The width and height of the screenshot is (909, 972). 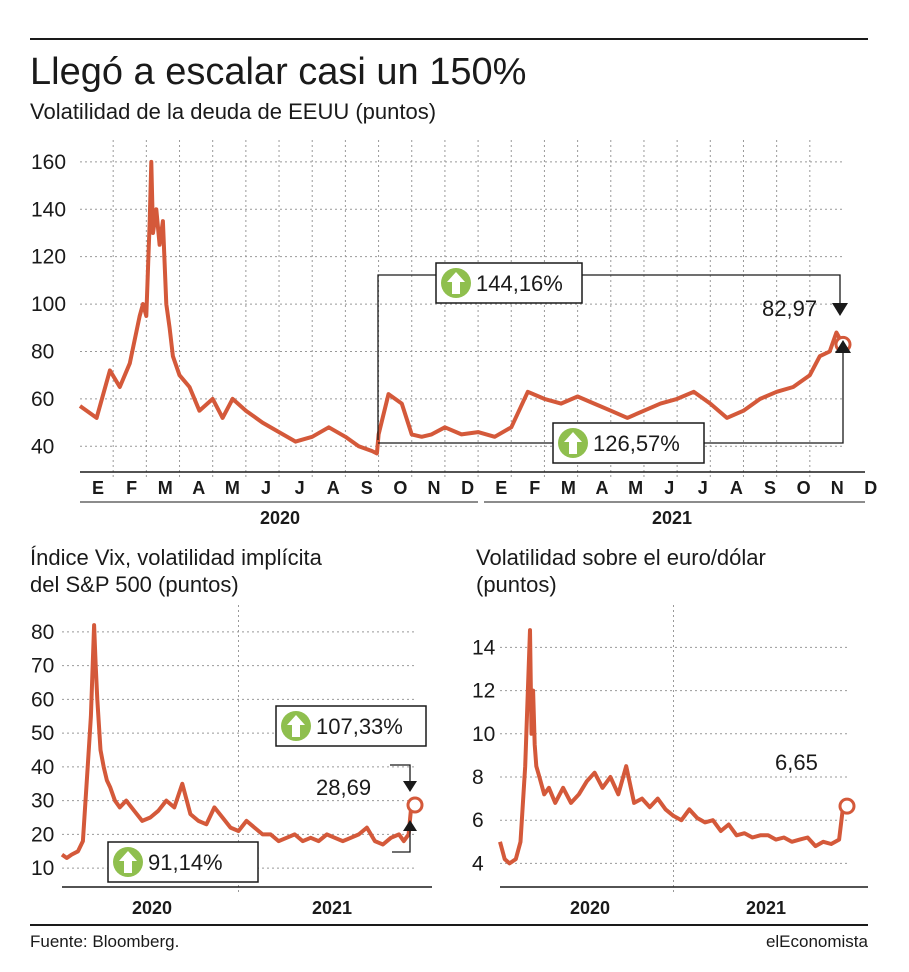 What do you see at coordinates (410, 786) in the screenshot?
I see `callout-arrowhead-vix-down` at bounding box center [410, 786].